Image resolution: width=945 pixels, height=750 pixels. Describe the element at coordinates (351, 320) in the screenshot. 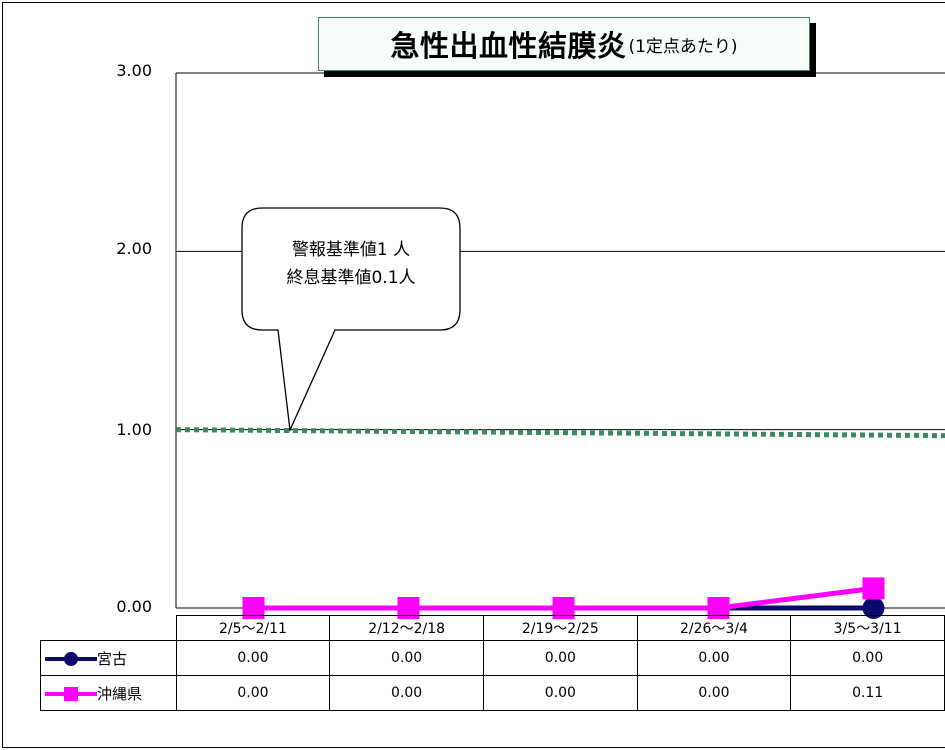

I see `annotation-callout` at that location.